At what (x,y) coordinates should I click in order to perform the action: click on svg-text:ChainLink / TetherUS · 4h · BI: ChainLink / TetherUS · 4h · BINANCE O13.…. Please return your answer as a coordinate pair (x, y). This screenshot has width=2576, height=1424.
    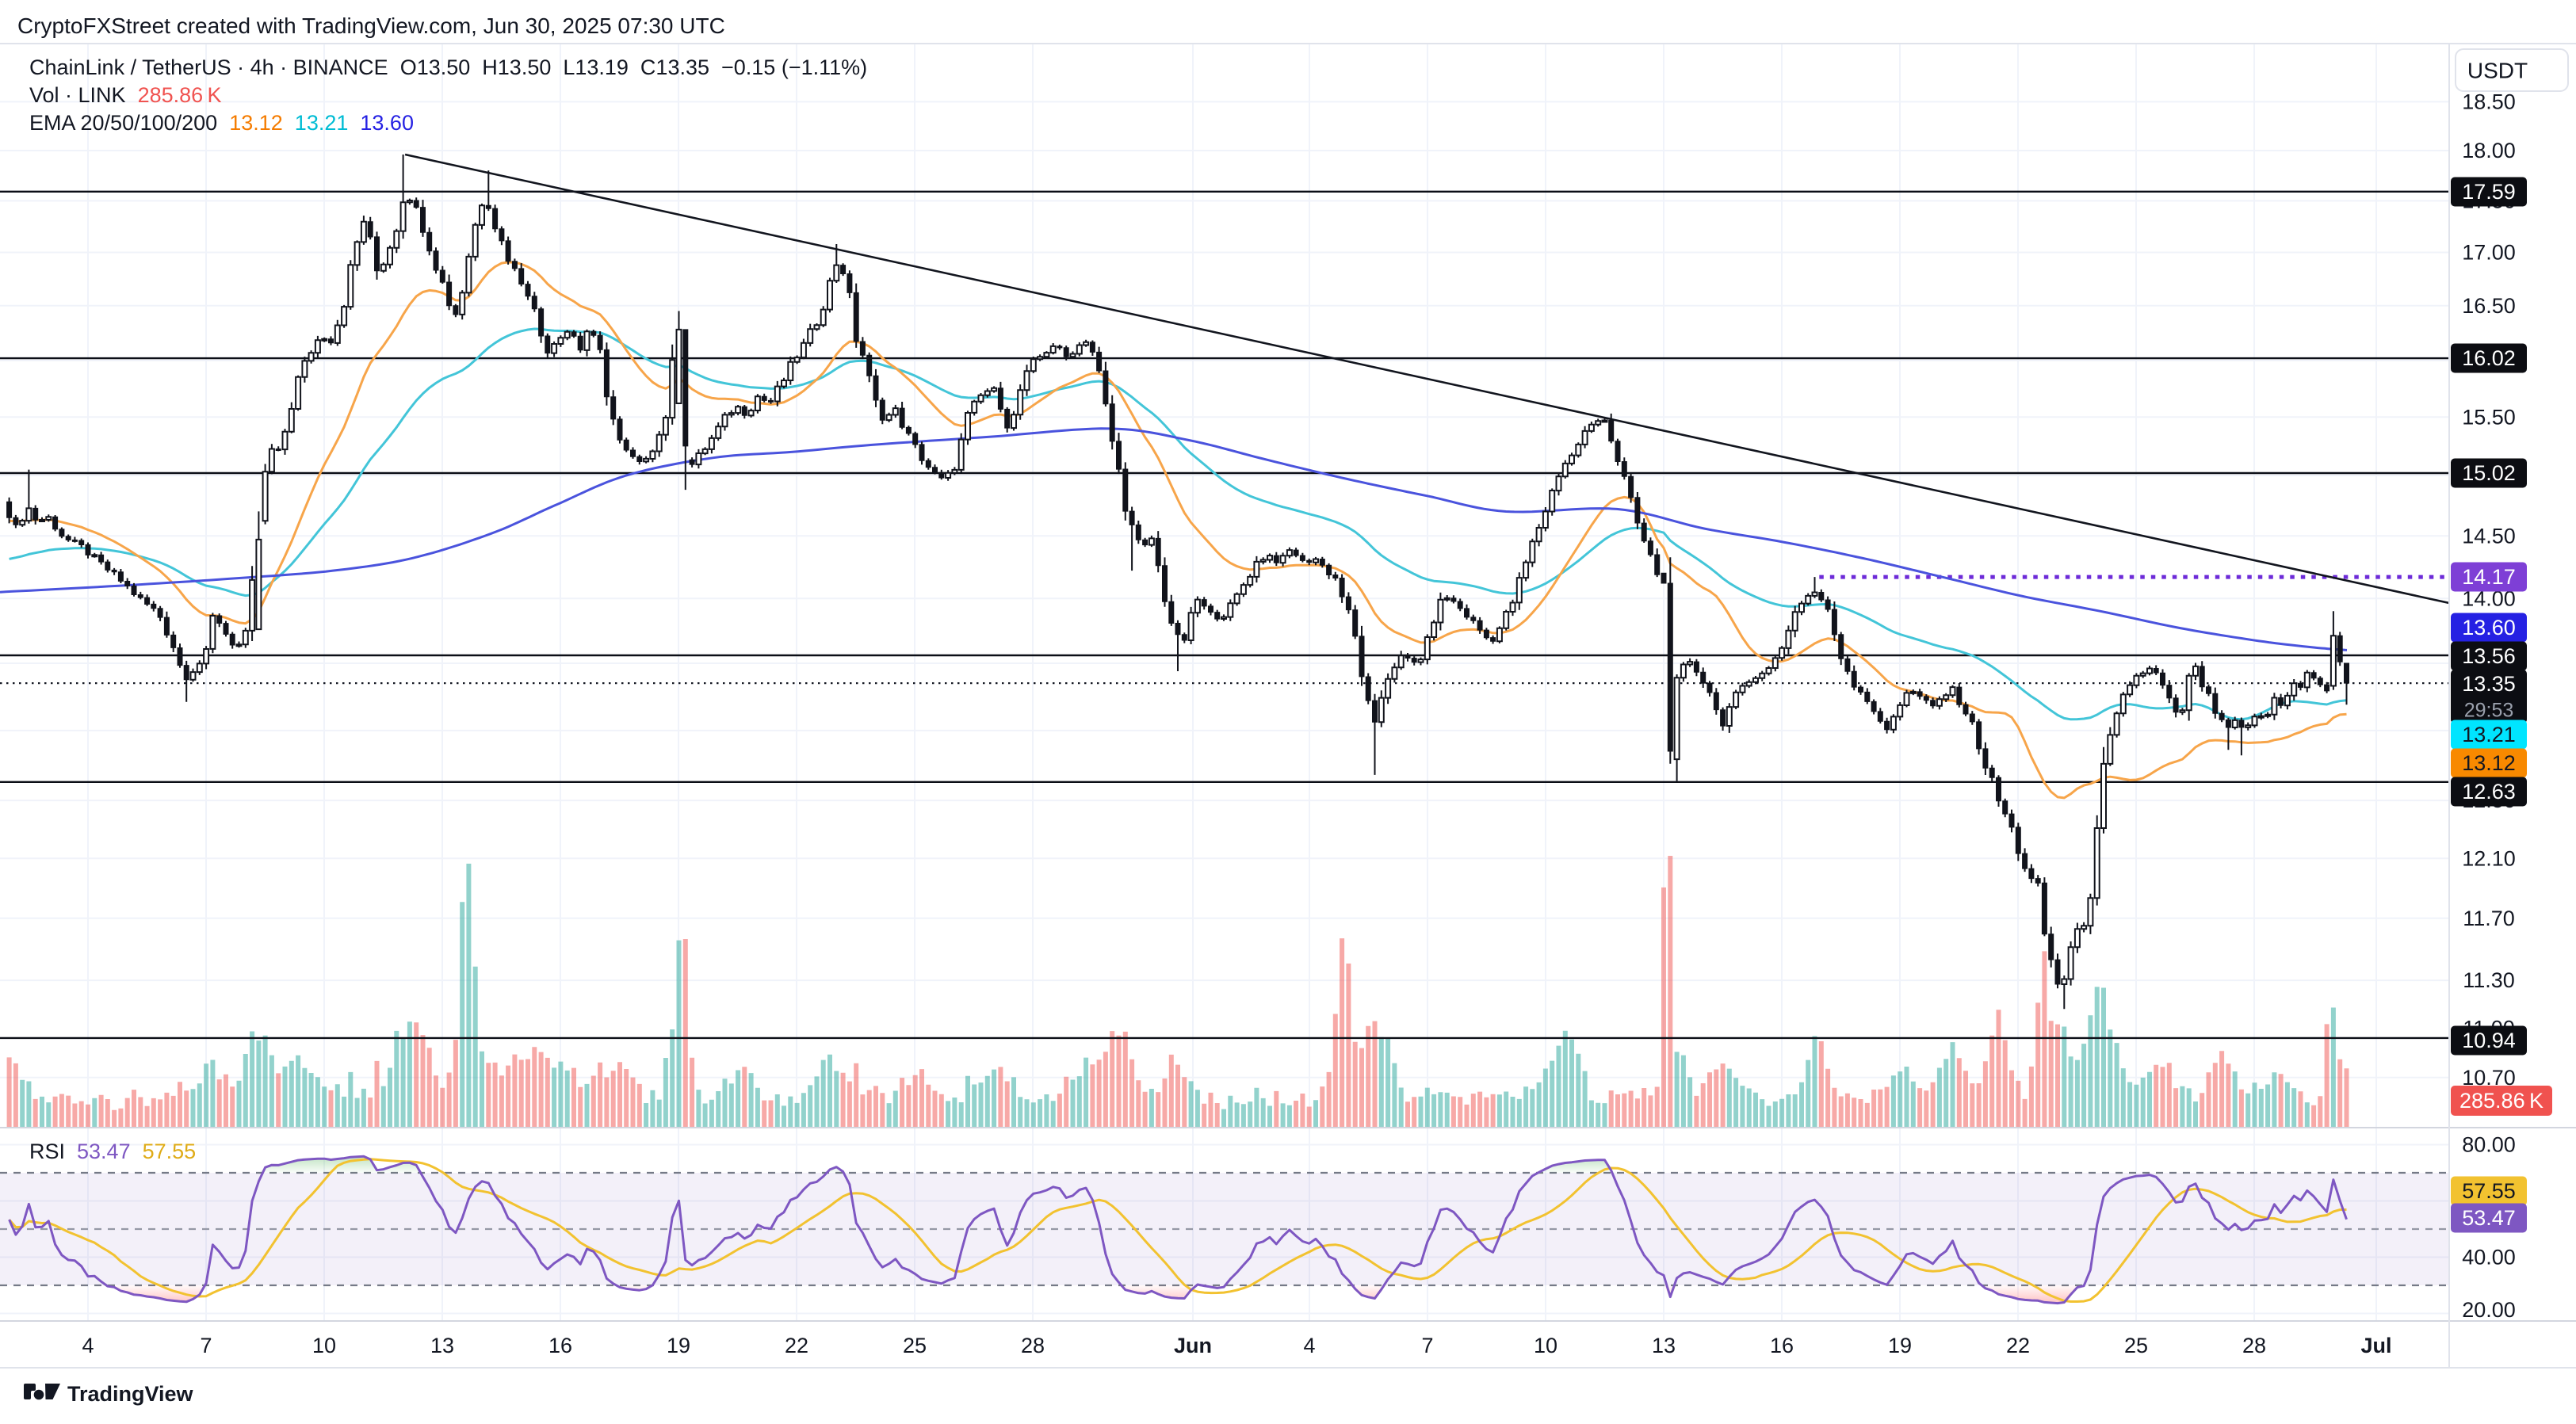
    Looking at the image, I should click on (448, 67).